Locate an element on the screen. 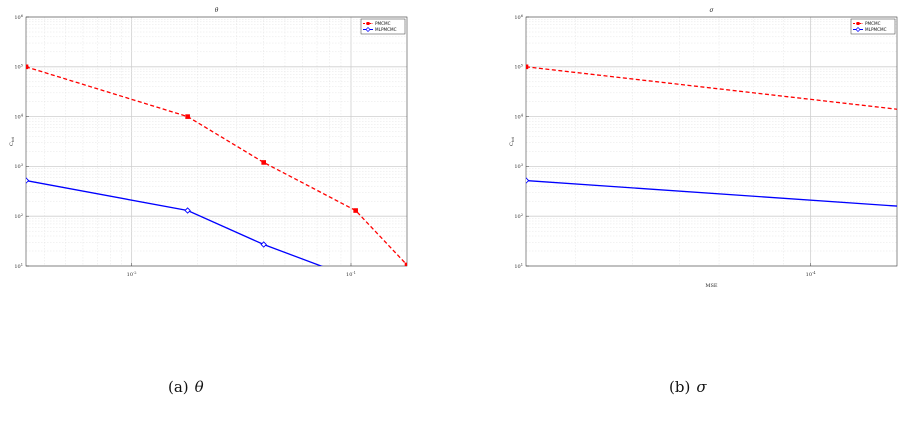 The height and width of the screenshot is (430, 898). chart-b-x-axis-label: MSE is located at coordinates (711, 286).